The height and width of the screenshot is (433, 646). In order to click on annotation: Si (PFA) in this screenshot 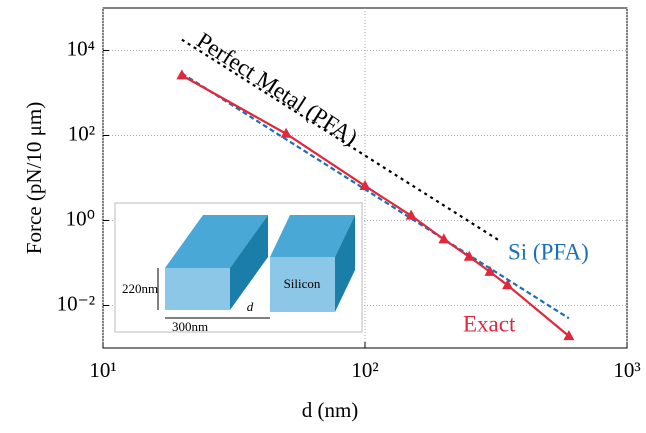, I will do `click(548, 251)`.